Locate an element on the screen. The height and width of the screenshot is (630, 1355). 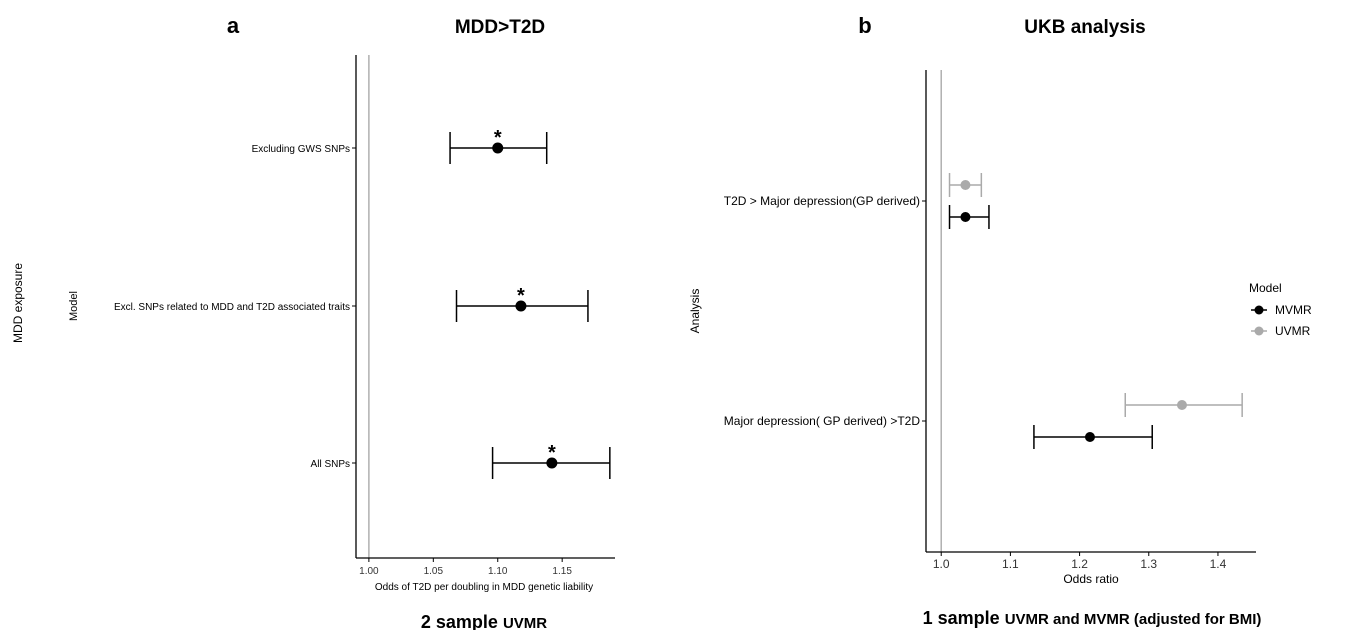
y-tick-label: T2D > Major depression(GP derived) is located at coordinates (822, 201).